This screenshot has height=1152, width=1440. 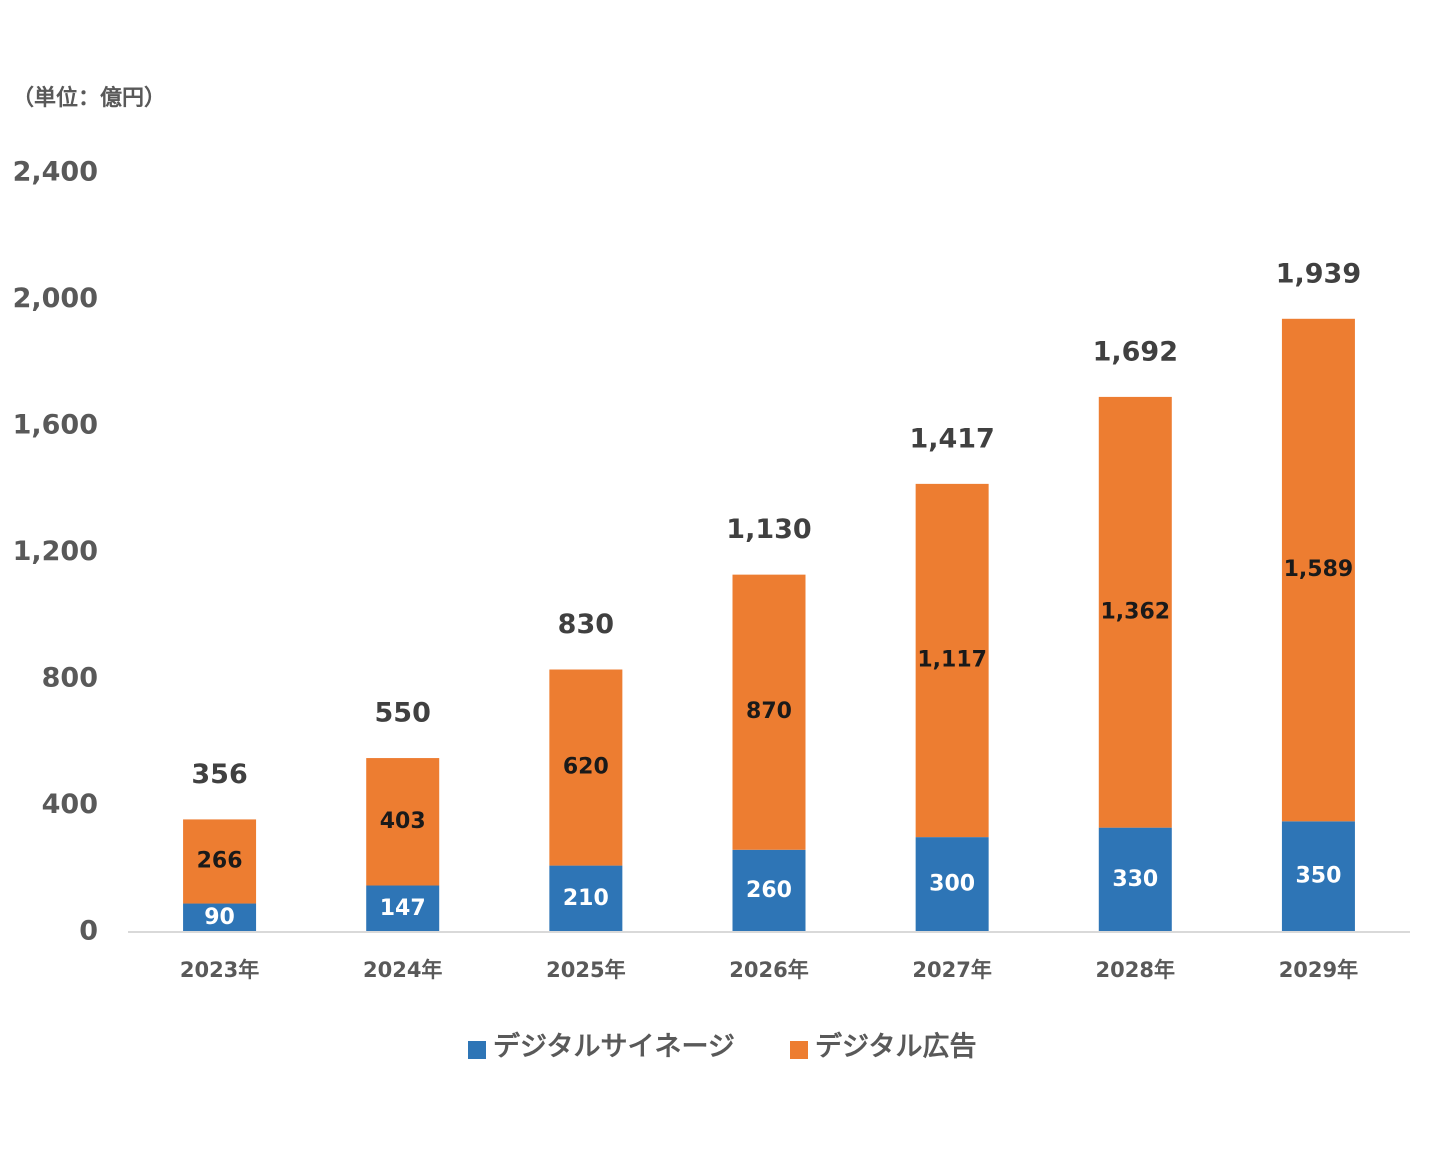 I want to click on y-tick-label: 800, so click(x=70, y=678).